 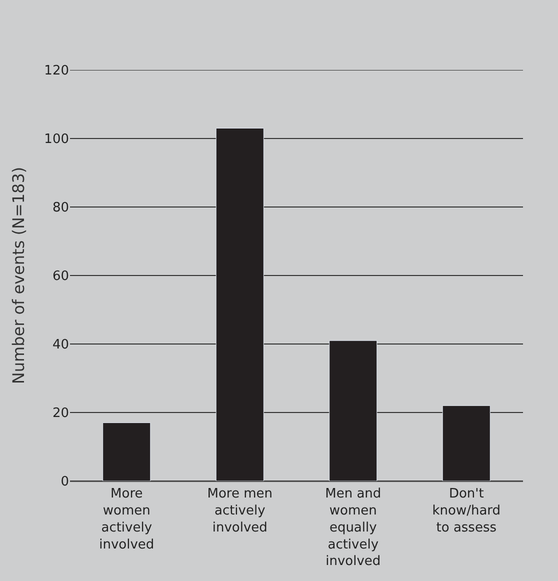 What do you see at coordinates (60, 414) in the screenshot?
I see `y-tick-label: 20` at bounding box center [60, 414].